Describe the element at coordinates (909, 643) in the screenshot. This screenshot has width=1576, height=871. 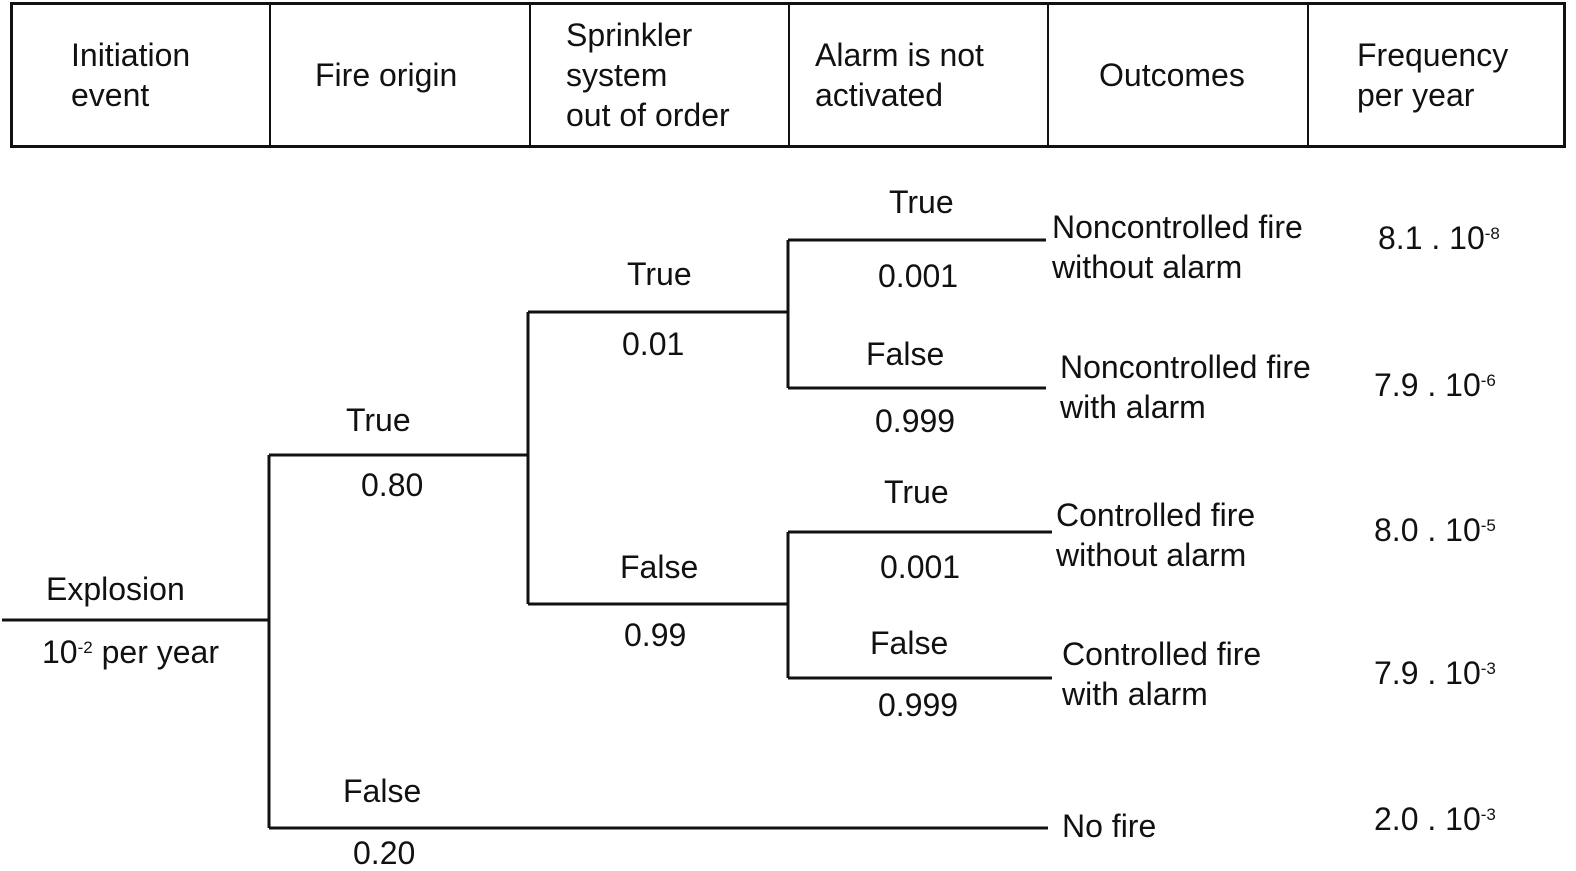
I see `alarm-lower-false-label: False` at that location.